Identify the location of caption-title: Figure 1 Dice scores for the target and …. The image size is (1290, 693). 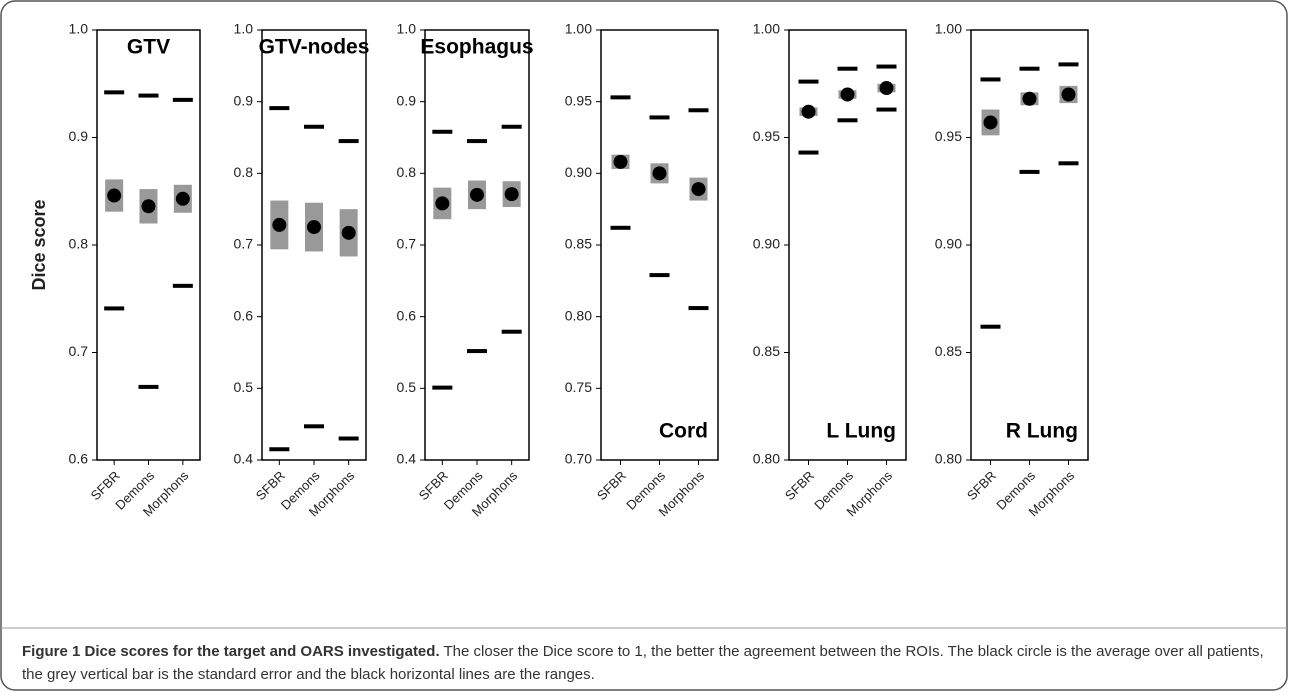
(231, 651).